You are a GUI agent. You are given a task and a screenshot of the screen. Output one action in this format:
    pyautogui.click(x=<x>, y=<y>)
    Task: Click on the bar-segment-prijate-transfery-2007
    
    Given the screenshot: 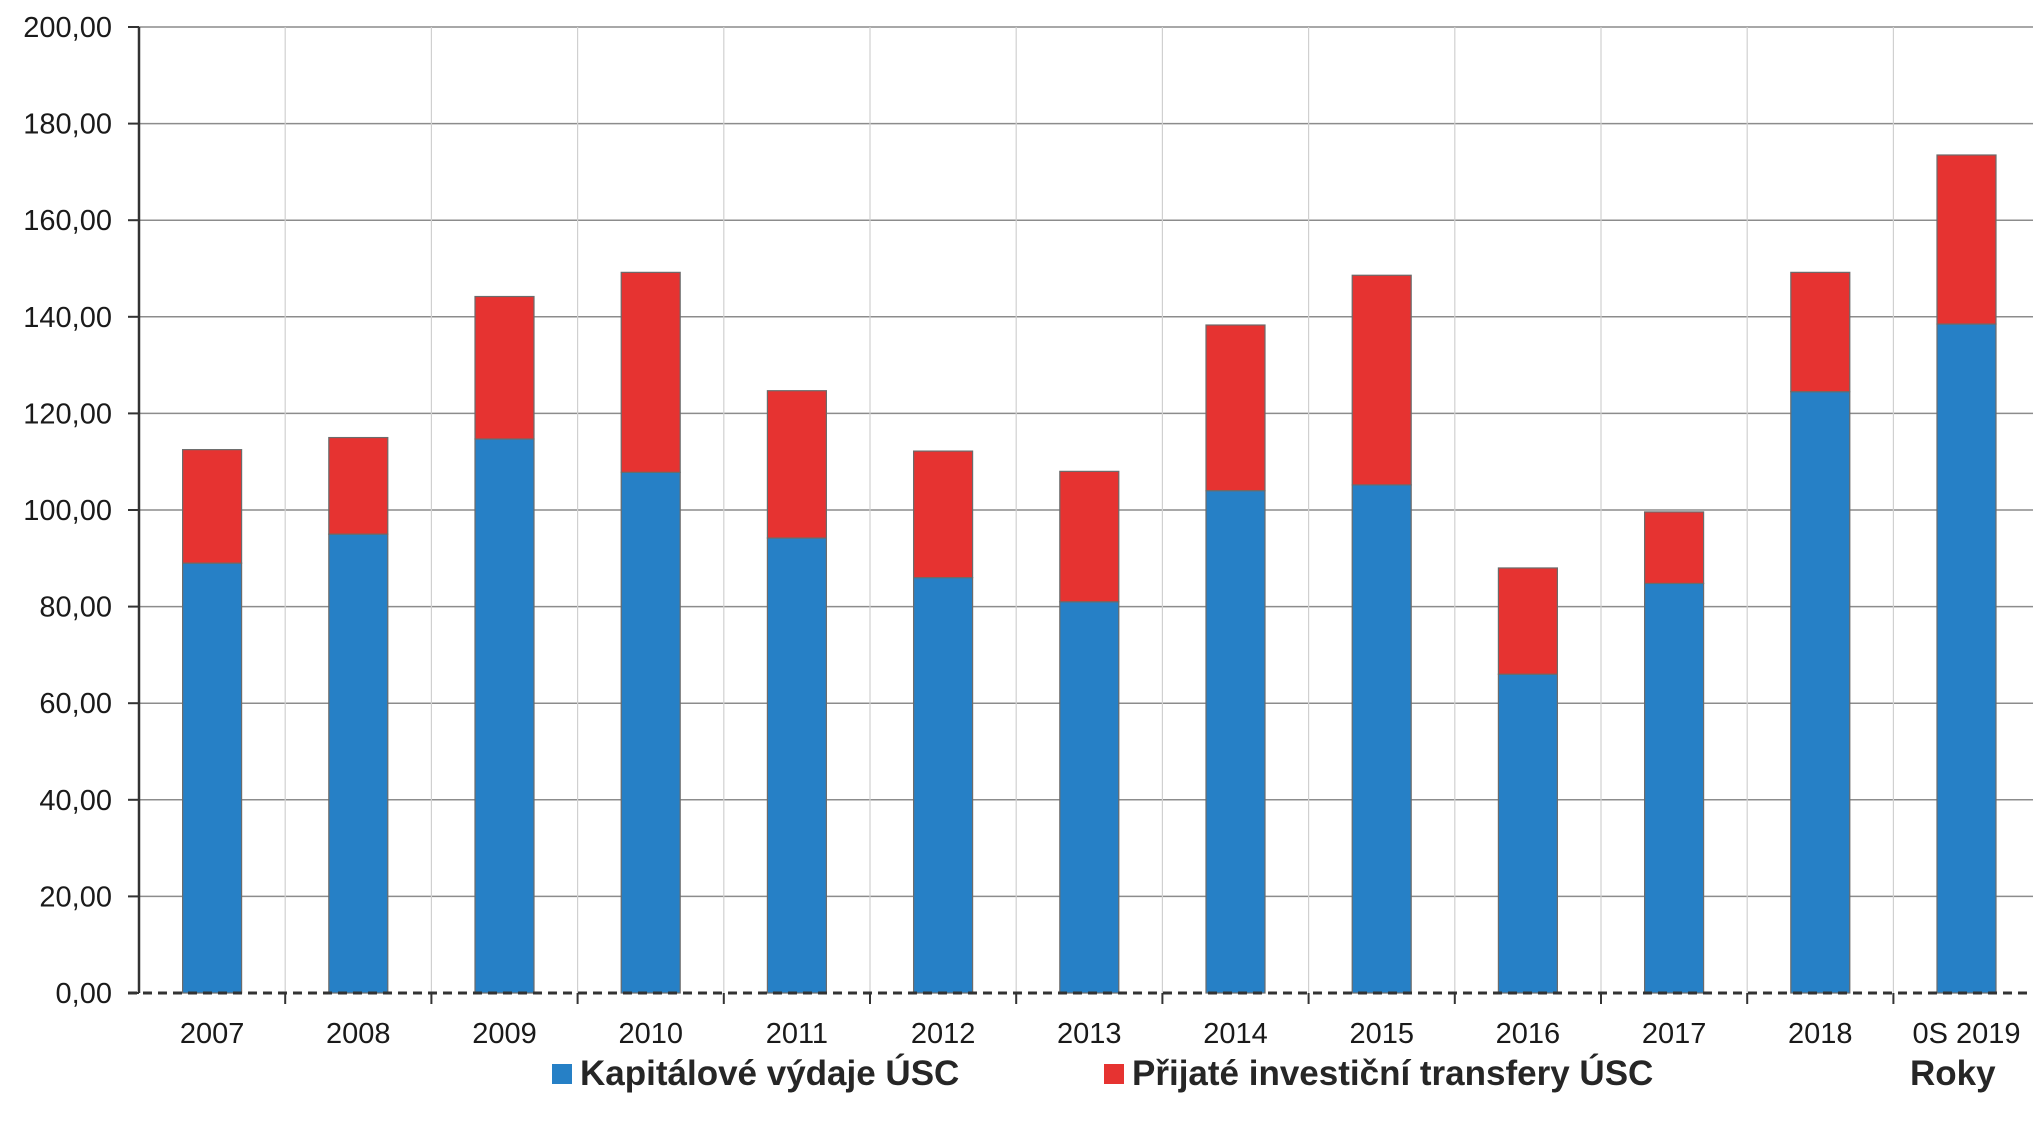 What is the action you would take?
    pyautogui.click(x=212, y=506)
    